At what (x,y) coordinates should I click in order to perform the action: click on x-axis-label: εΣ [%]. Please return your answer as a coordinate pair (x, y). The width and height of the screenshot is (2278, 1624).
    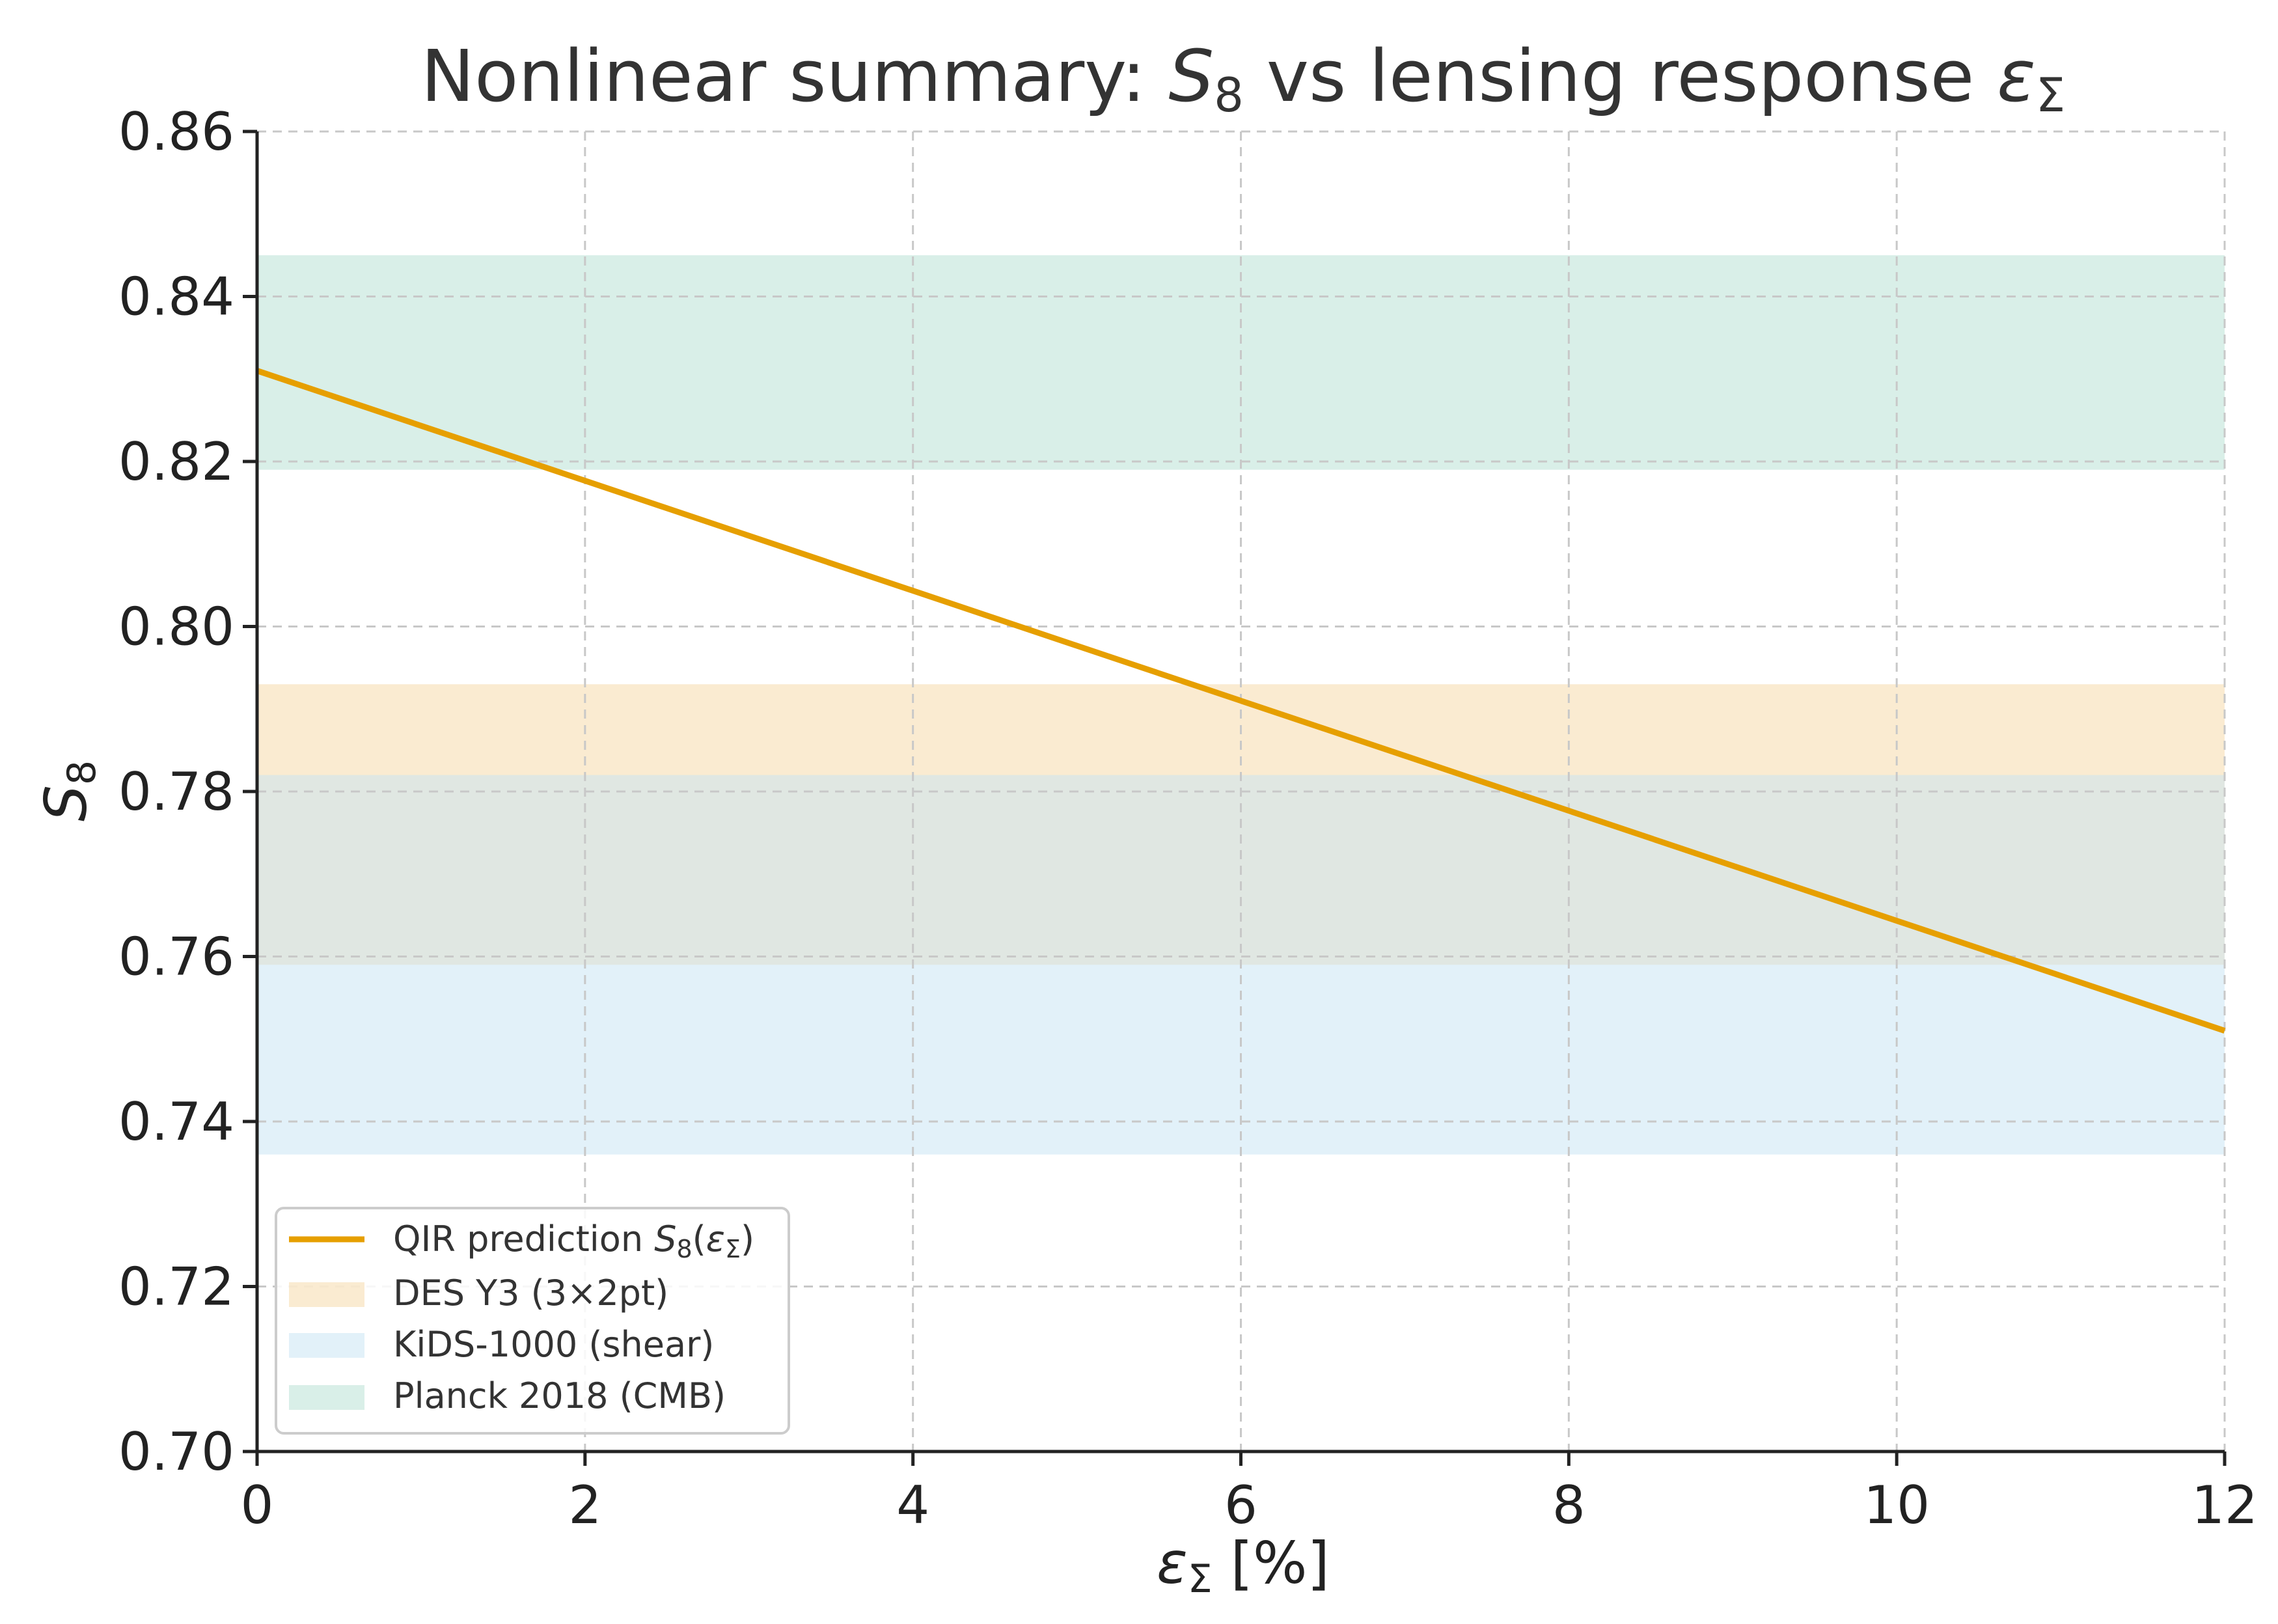
    Looking at the image, I should click on (1244, 1566).